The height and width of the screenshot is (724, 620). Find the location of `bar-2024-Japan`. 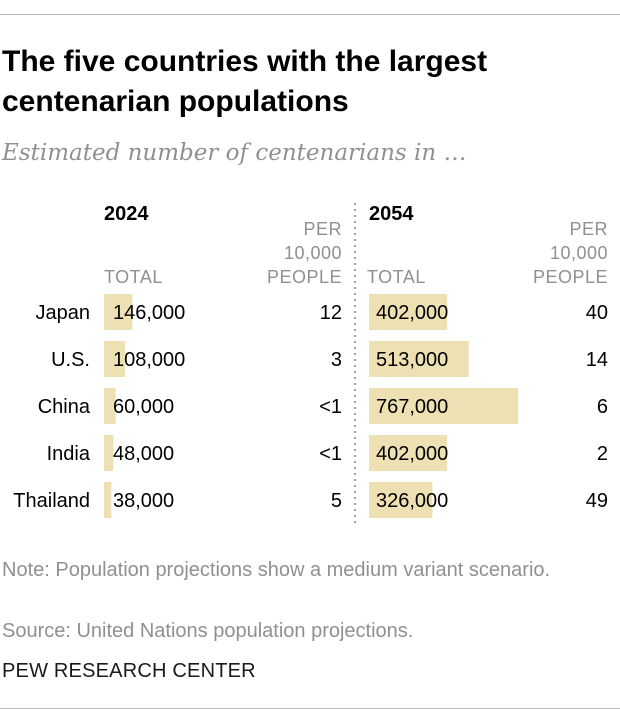

bar-2024-Japan is located at coordinates (118, 312).